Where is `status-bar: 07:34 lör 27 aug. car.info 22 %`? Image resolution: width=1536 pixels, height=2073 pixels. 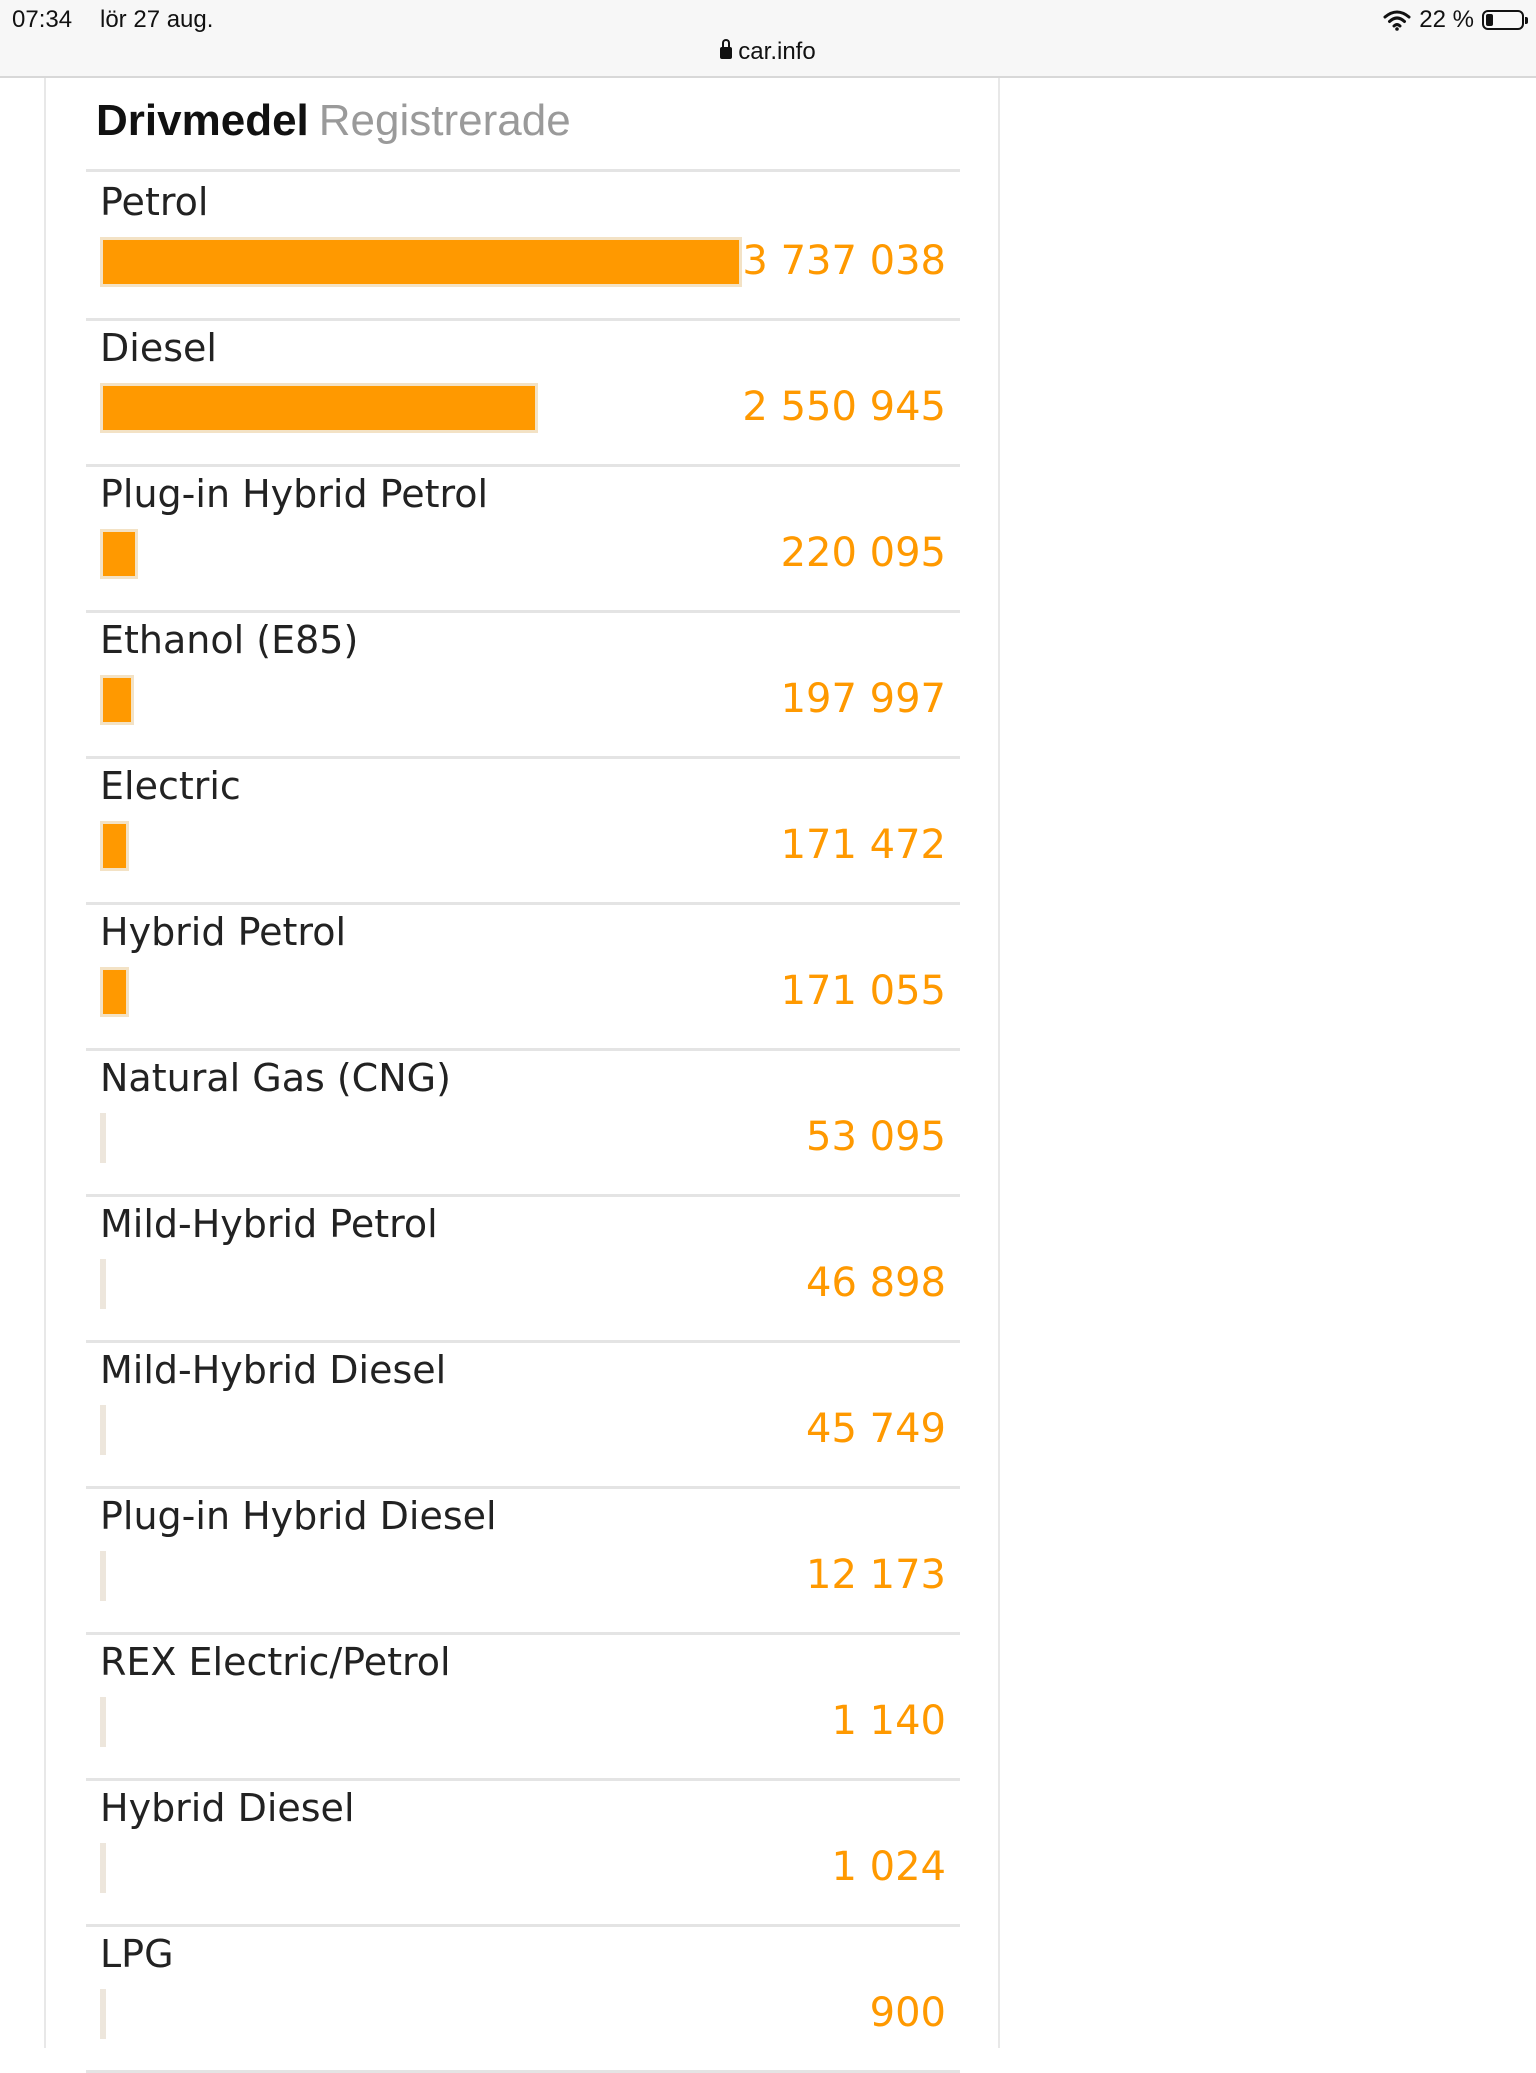
status-bar: 07:34 lör 27 aug. car.info 22 % is located at coordinates (768, 39).